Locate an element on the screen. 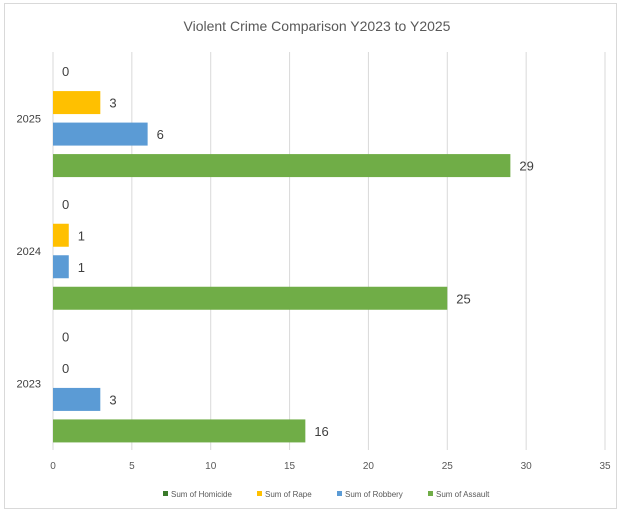  legend-label: Sum of Homicide is located at coordinates (201, 494).